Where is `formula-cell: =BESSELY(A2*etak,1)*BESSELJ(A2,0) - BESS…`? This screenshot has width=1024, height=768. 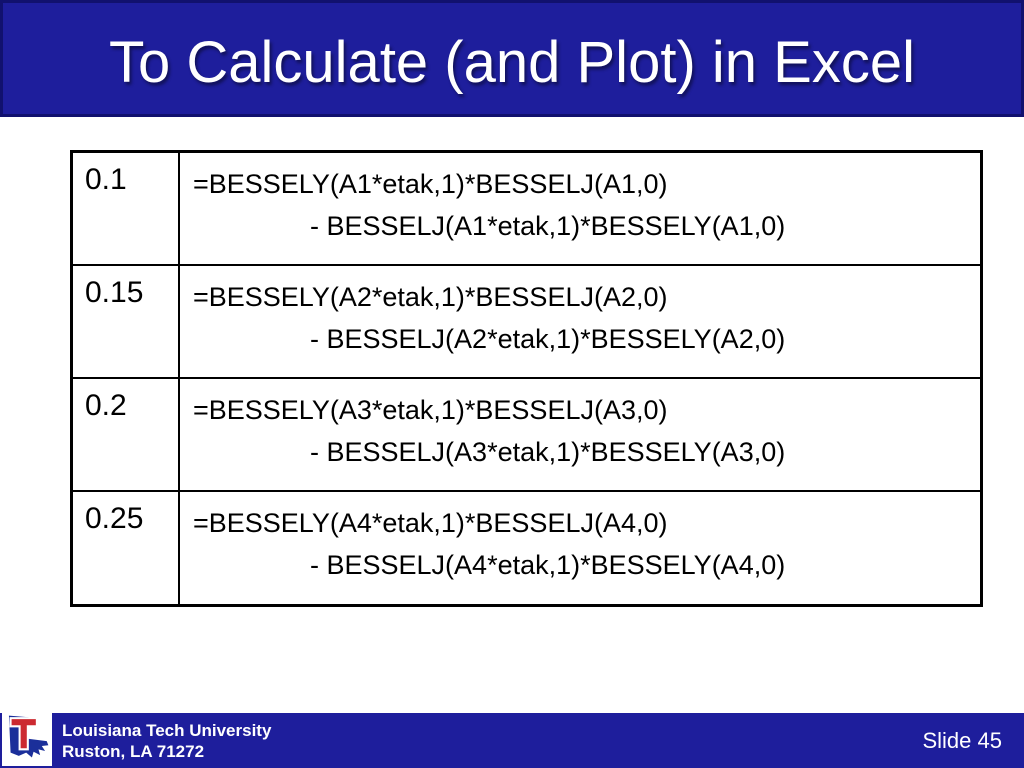 formula-cell: =BESSELY(A2*etak,1)*BESSELJ(A2,0) - BESS… is located at coordinates (580, 321).